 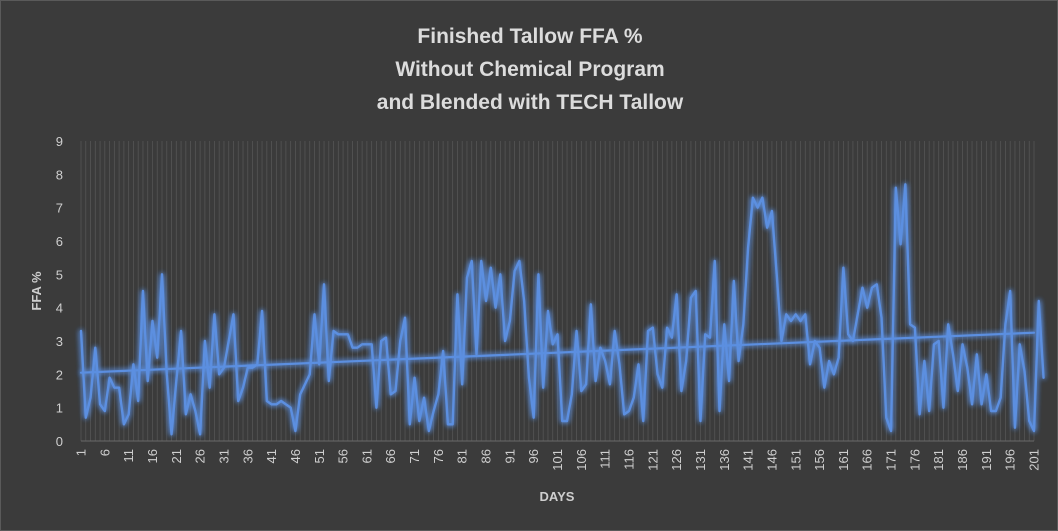 What do you see at coordinates (59, 174) in the screenshot?
I see `y-tick-label: 8` at bounding box center [59, 174].